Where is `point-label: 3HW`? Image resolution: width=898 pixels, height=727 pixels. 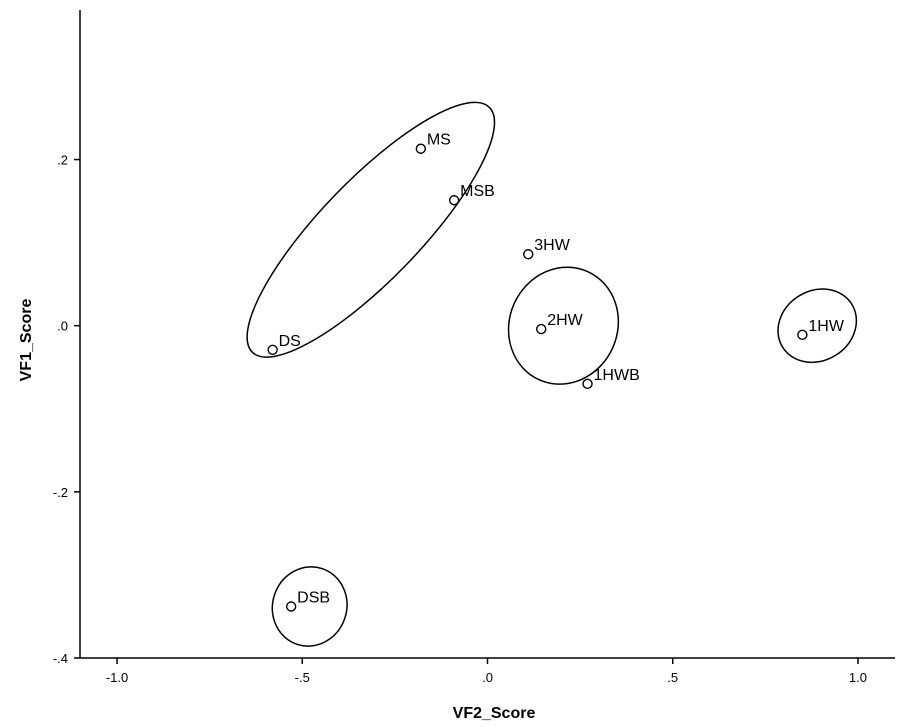
point-label: 3HW is located at coordinates (552, 245).